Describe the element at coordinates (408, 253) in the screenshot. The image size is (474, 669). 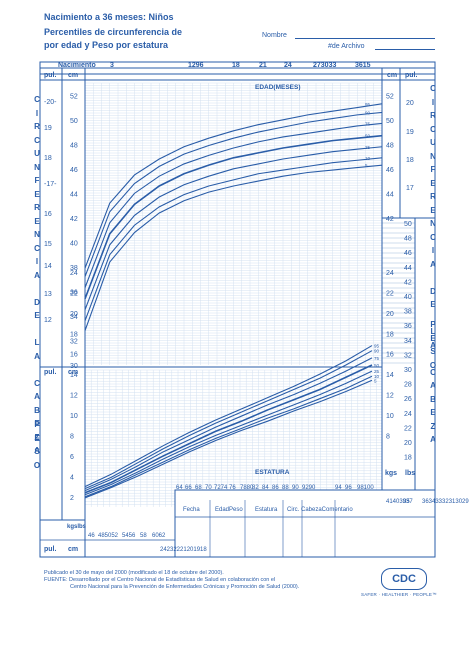
I see `weight-lb-tick-right: 46` at that location.